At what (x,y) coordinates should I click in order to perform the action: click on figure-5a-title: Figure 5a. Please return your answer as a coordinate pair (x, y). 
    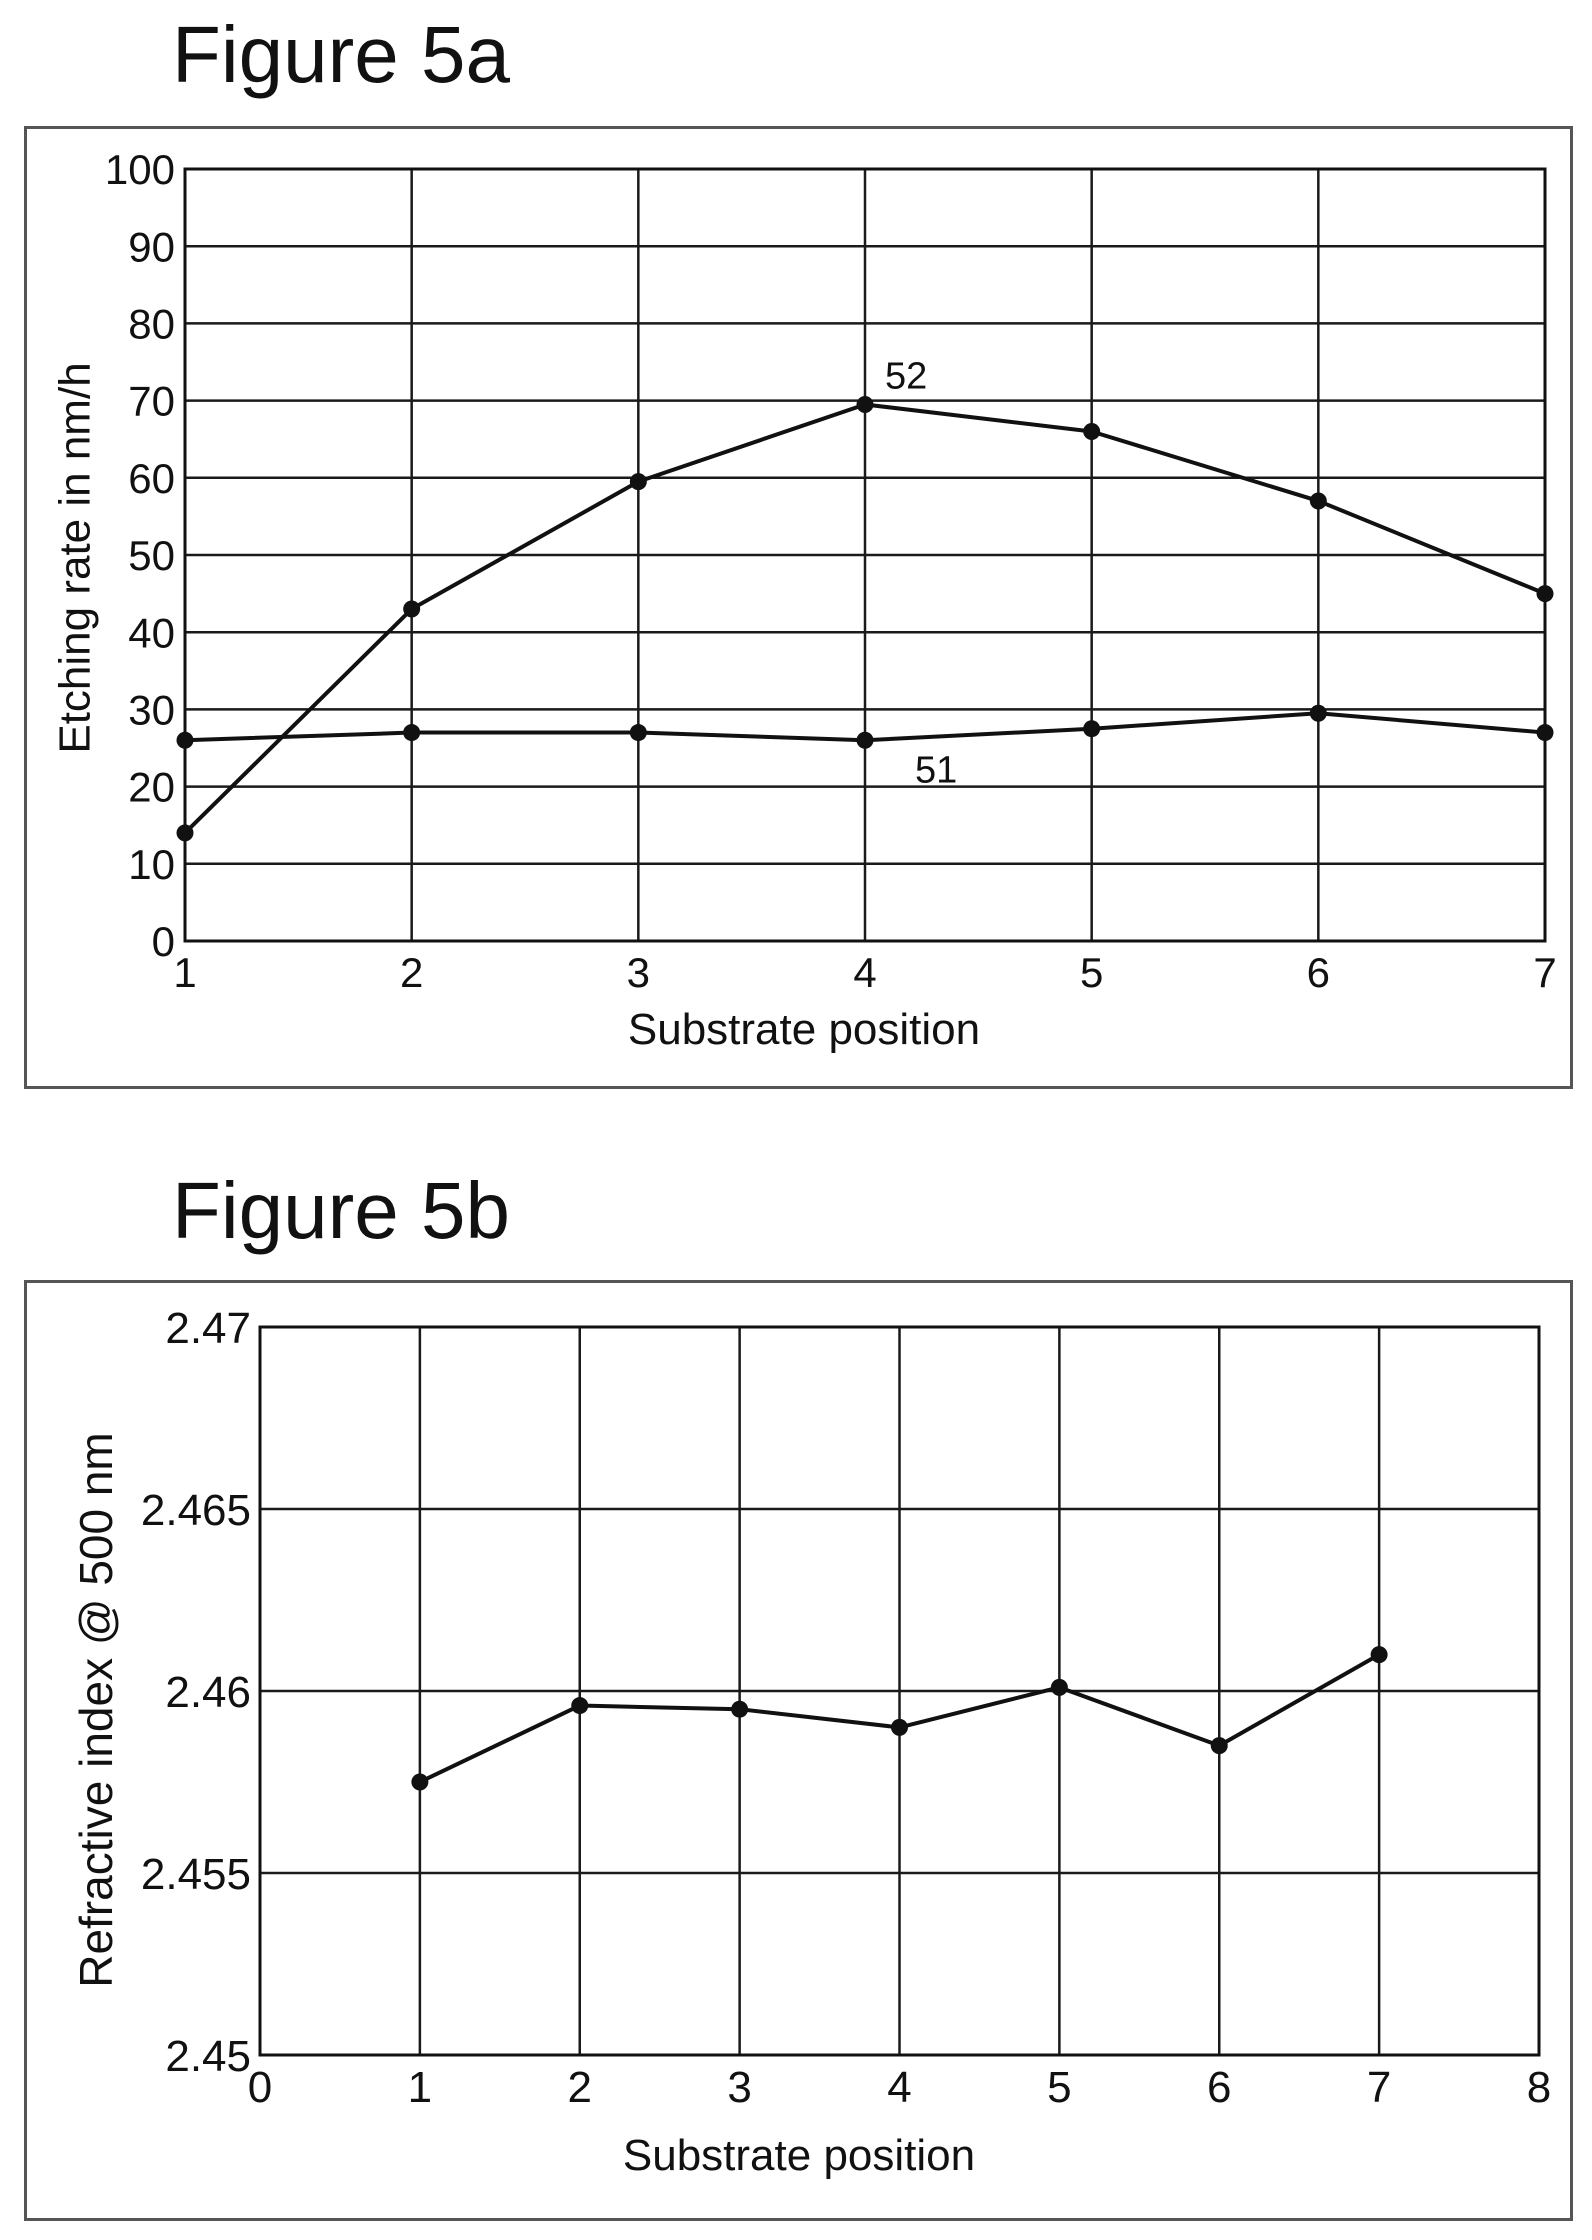
    Looking at the image, I should click on (341, 54).